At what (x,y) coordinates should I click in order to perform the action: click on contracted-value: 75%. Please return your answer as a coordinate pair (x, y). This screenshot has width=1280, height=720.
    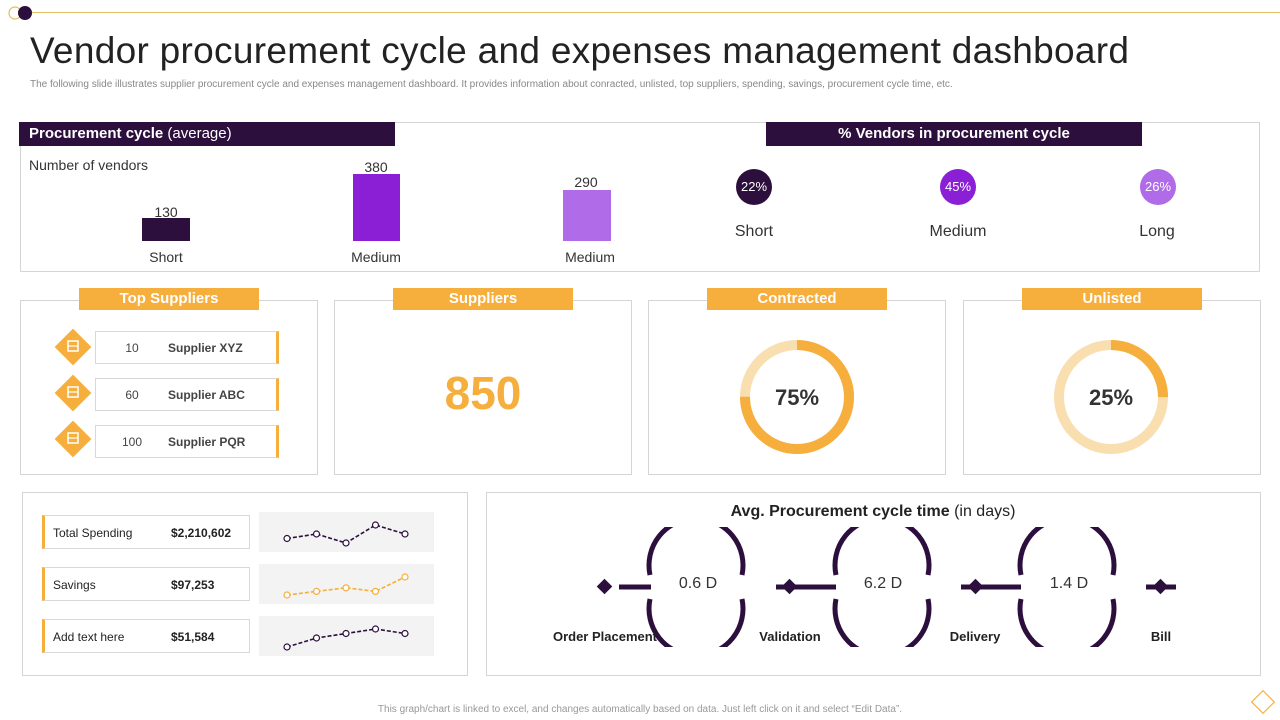
    Looking at the image, I should click on (797, 397).